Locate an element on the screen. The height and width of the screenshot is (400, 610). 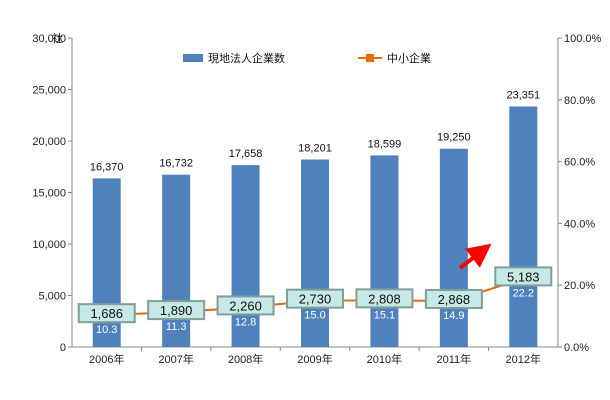
count-box-label: 2,868 is located at coordinates (454, 299).